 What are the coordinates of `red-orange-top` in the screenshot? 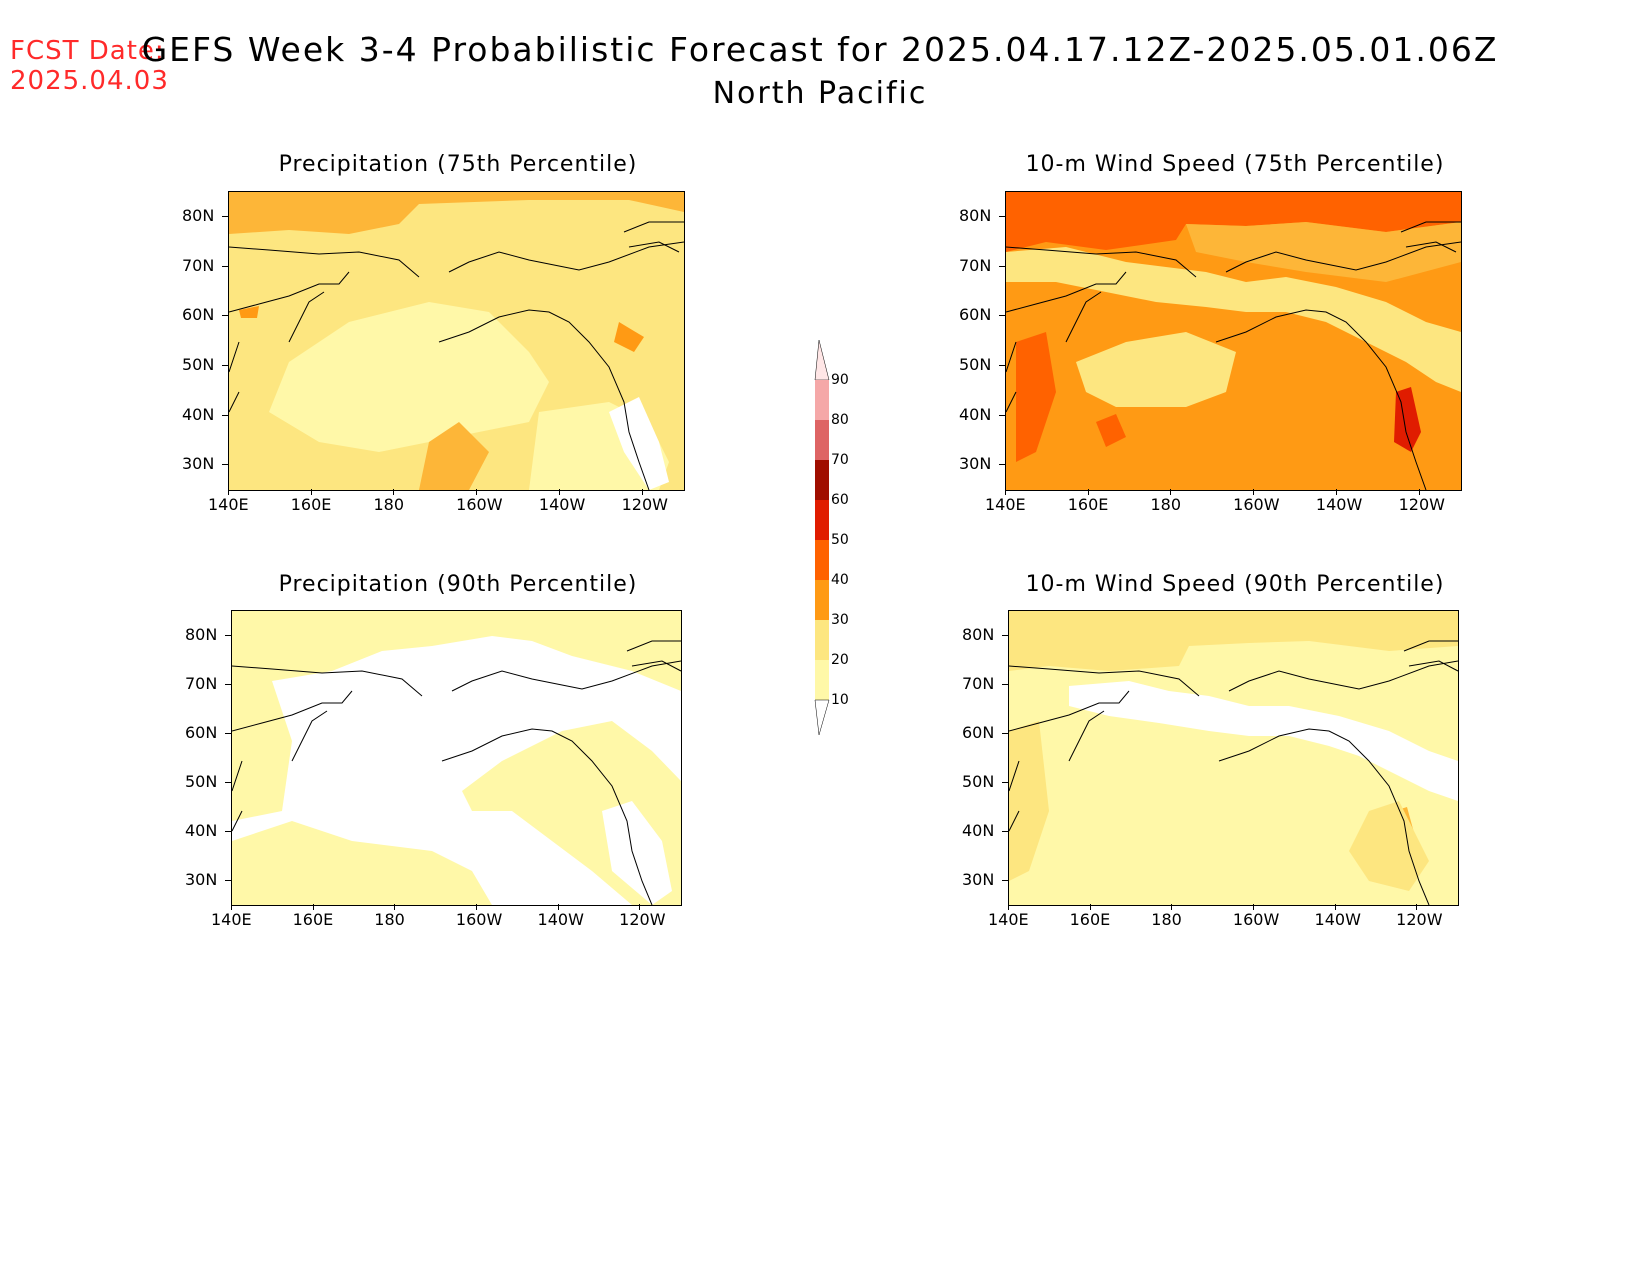 It's located at (1233, 222).